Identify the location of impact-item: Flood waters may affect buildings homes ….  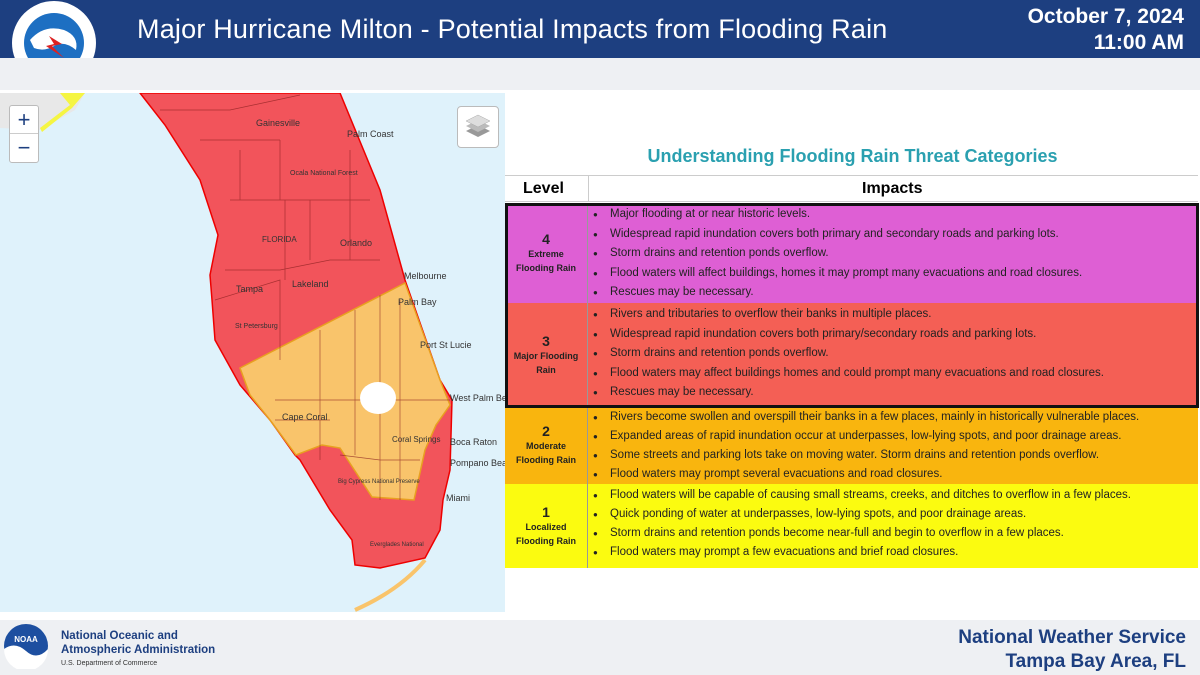
(893, 374).